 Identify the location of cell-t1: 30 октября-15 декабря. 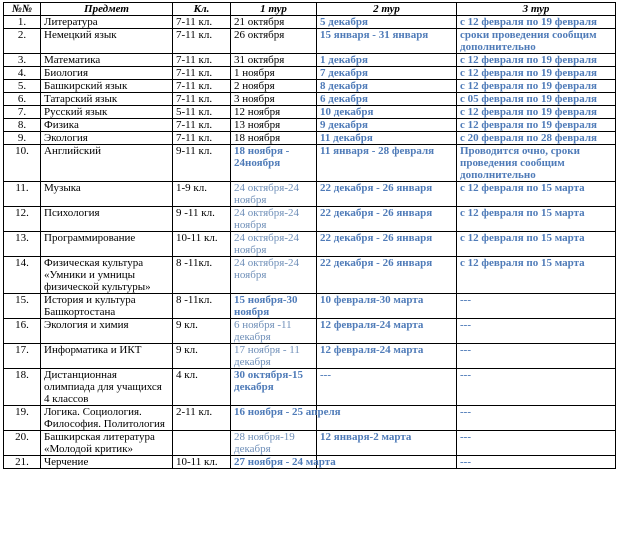
(273, 387).